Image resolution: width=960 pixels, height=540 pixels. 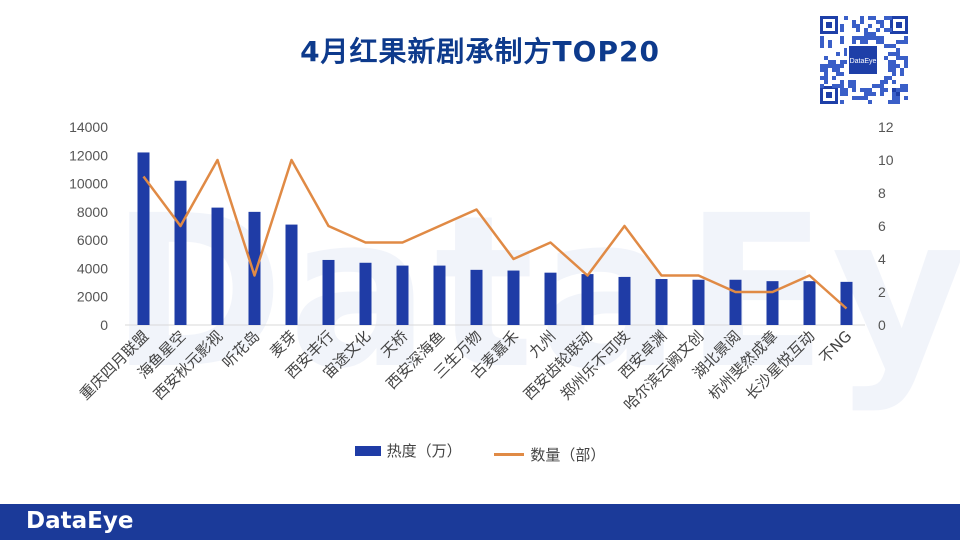 I want to click on left-tick-label: 4000, so click(x=92, y=268).